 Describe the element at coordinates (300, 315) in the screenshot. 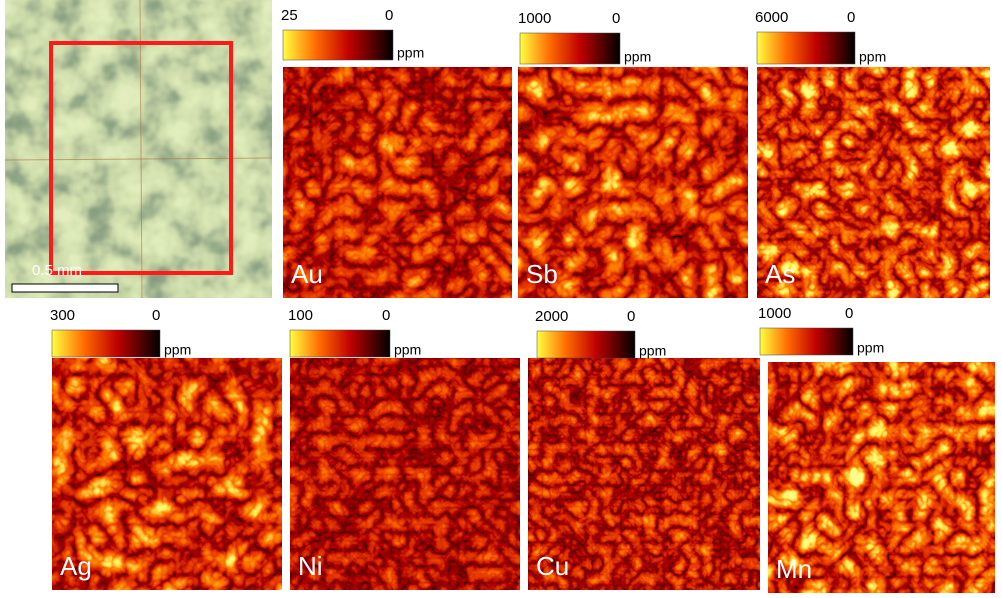

I see `colorbar-max: 100` at that location.